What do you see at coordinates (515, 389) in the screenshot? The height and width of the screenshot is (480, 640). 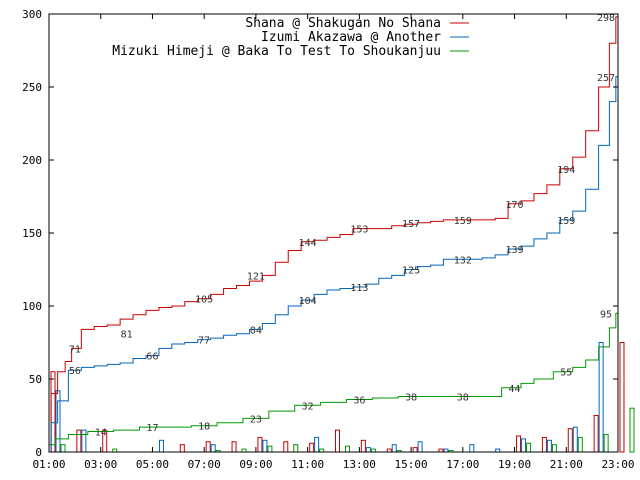 I see `data-label-3: 44` at bounding box center [515, 389].